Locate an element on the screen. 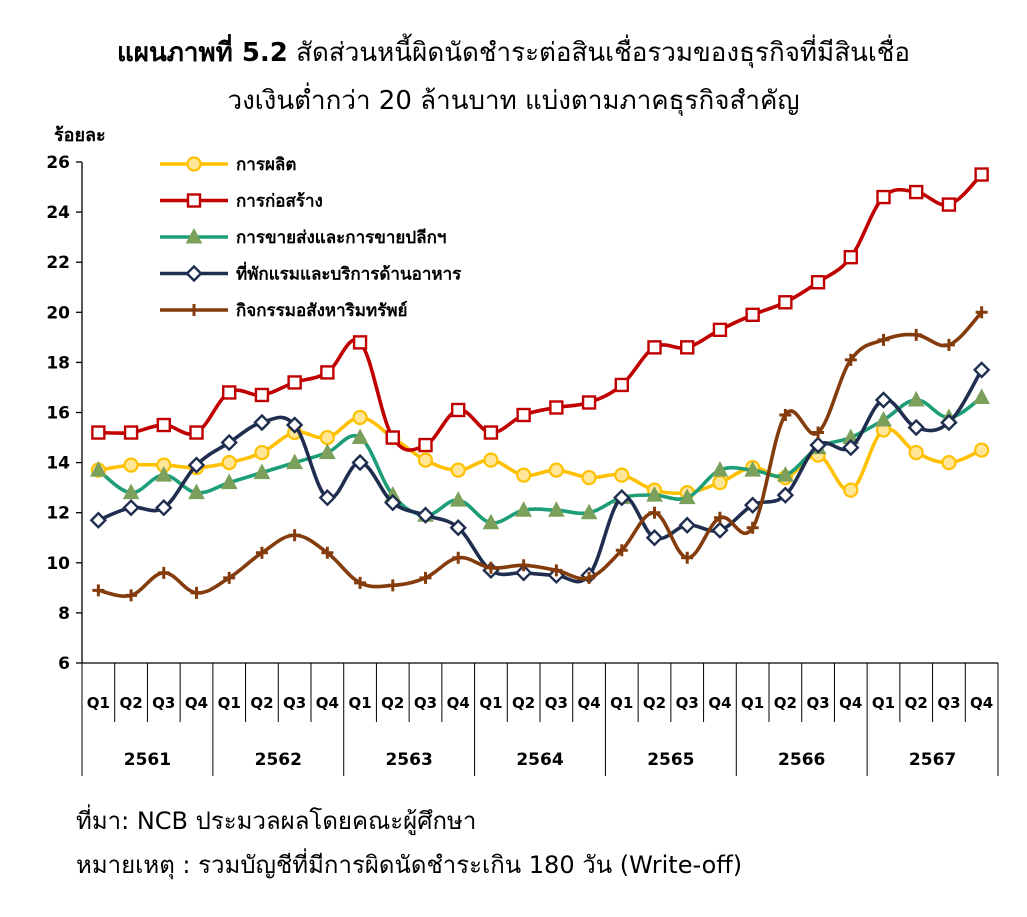 The height and width of the screenshot is (917, 1027). y-tick-label: 24 is located at coordinates (58, 213).